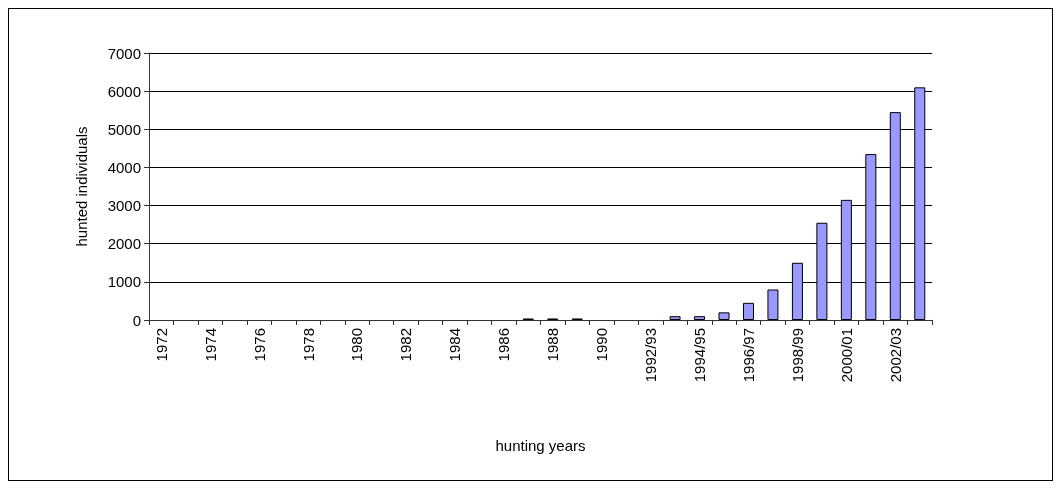  I want to click on x-tick-label: 1998/99, so click(797, 355).